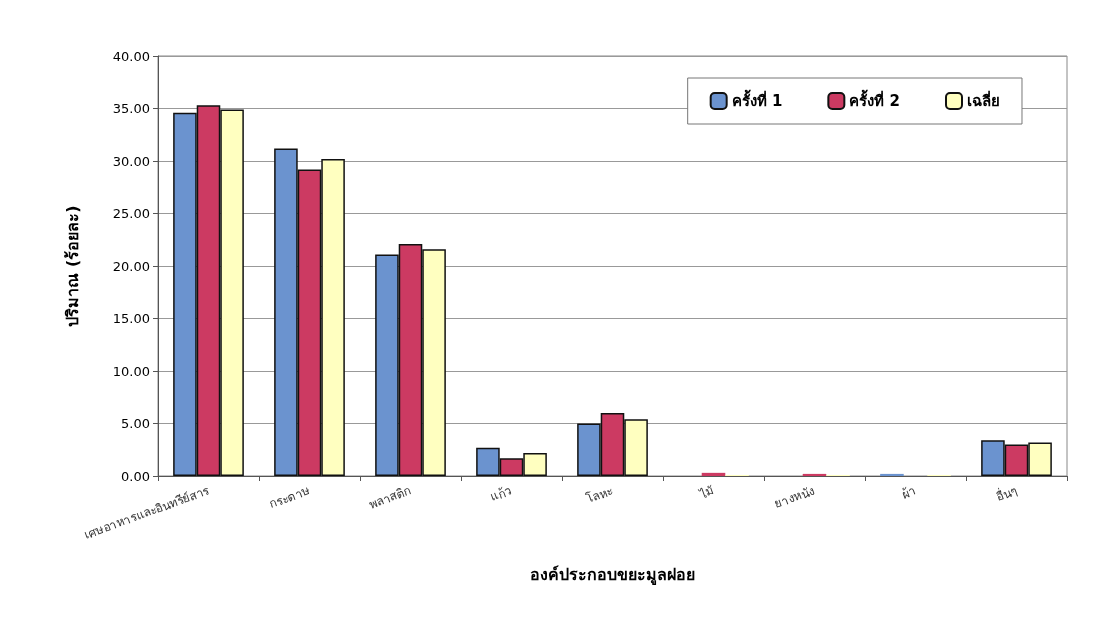 Image resolution: width=1100 pixels, height=629 pixels. Describe the element at coordinates (1006, 492) in the screenshot. I see `x-tick-label: อื่นๆ` at that location.